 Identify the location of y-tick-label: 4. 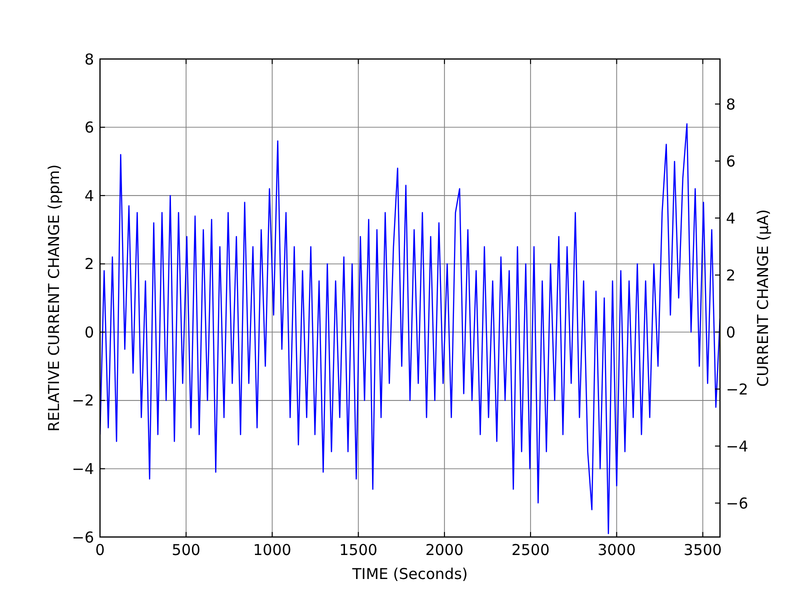
(89, 195).